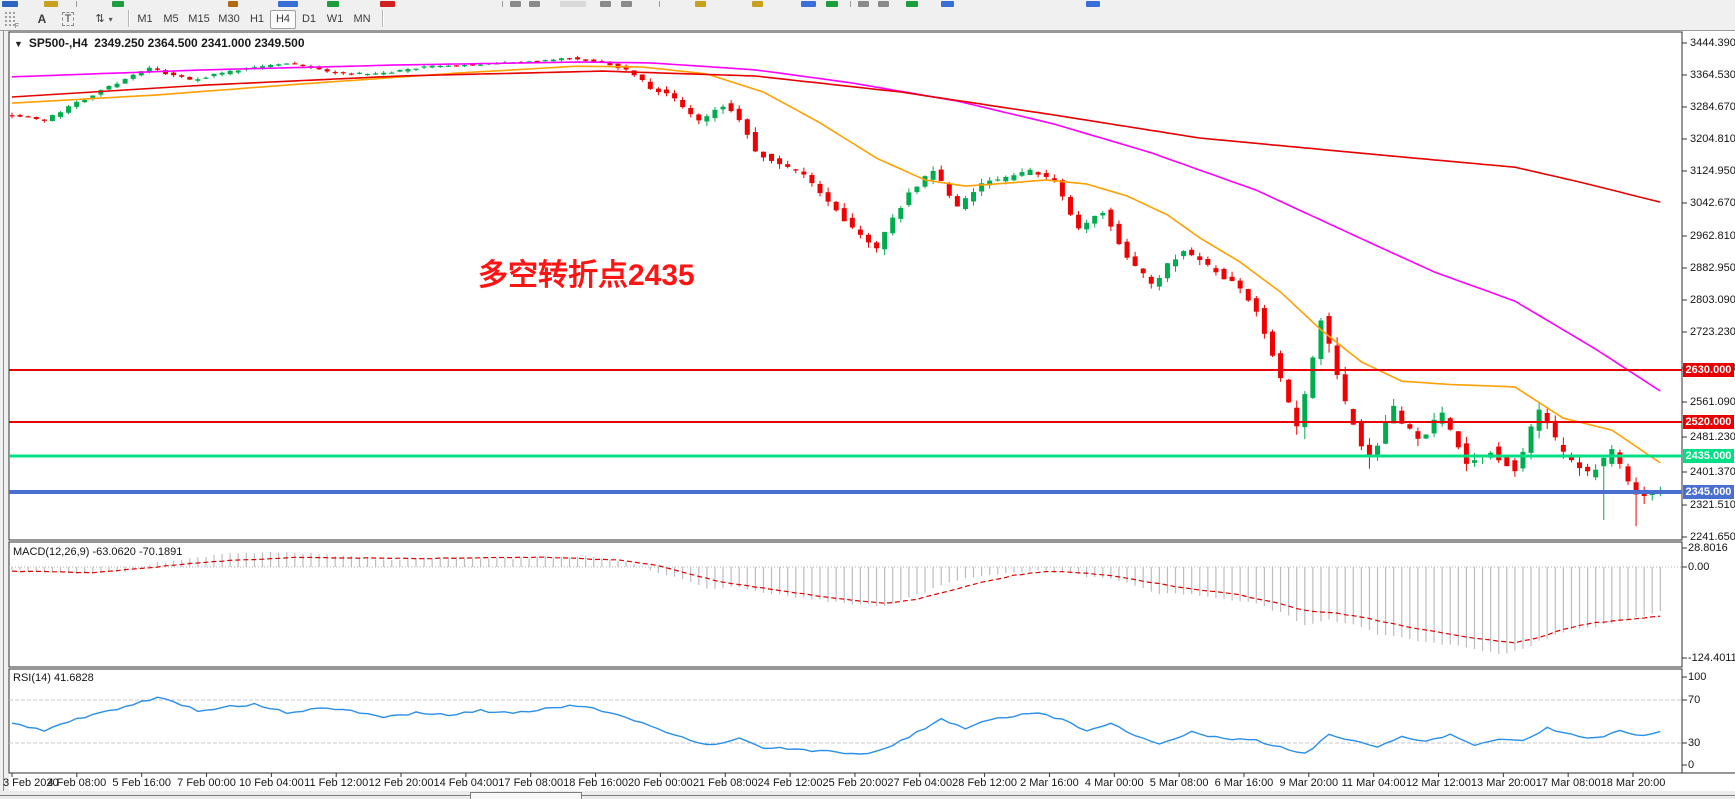 The height and width of the screenshot is (799, 1735). Describe the element at coordinates (283, 19) in the screenshot. I see `timeframe-button-H4: H4` at that location.